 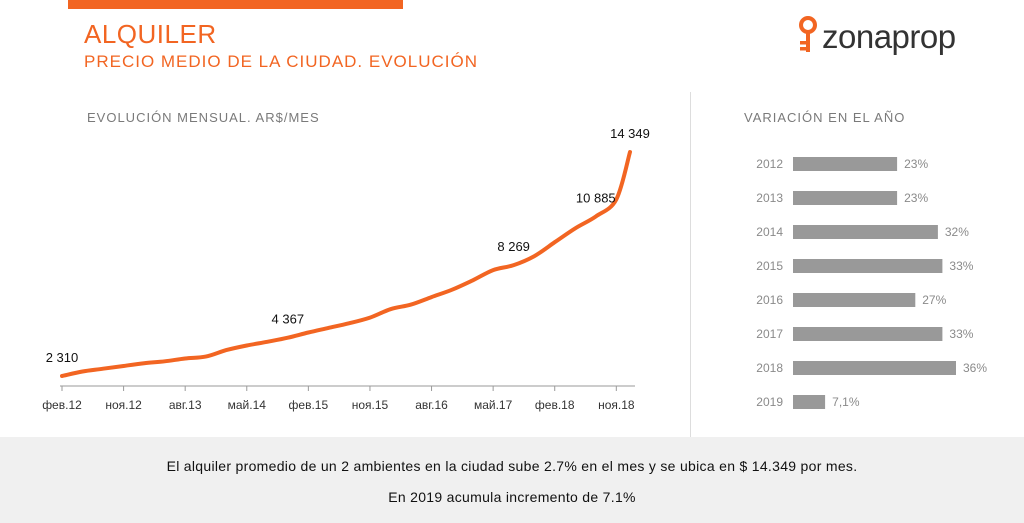 I want to click on page-subtitle: PRECIO MEDIO DE LA CIUDAD. EVOLUCIÓN, so click(x=281, y=61).